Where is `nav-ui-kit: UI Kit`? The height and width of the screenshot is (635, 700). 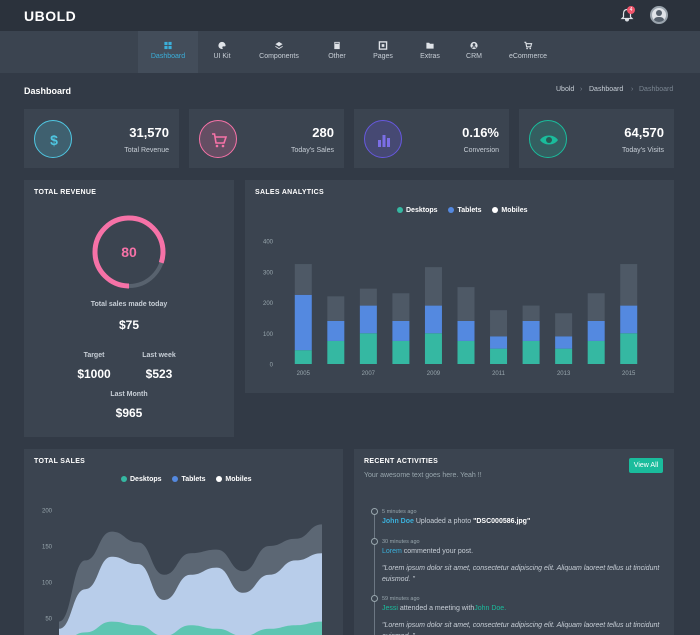
nav-ui-kit: UI Kit is located at coordinates (222, 52).